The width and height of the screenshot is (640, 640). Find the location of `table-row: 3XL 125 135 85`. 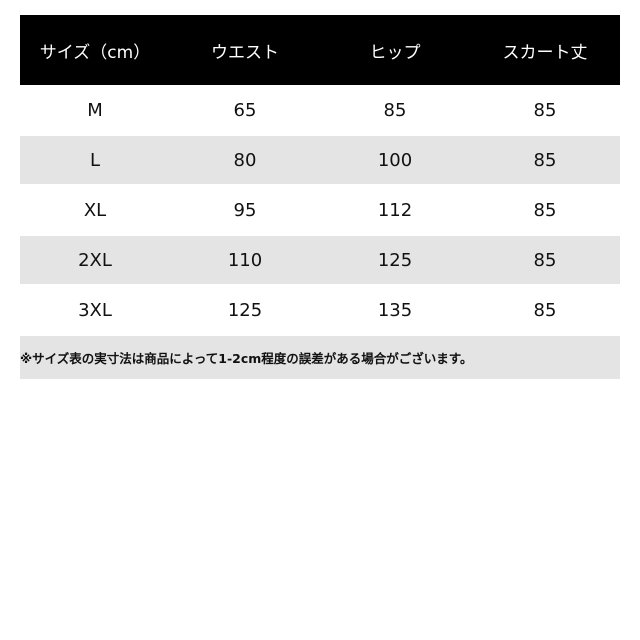

table-row: 3XL 125 135 85 is located at coordinates (320, 310).